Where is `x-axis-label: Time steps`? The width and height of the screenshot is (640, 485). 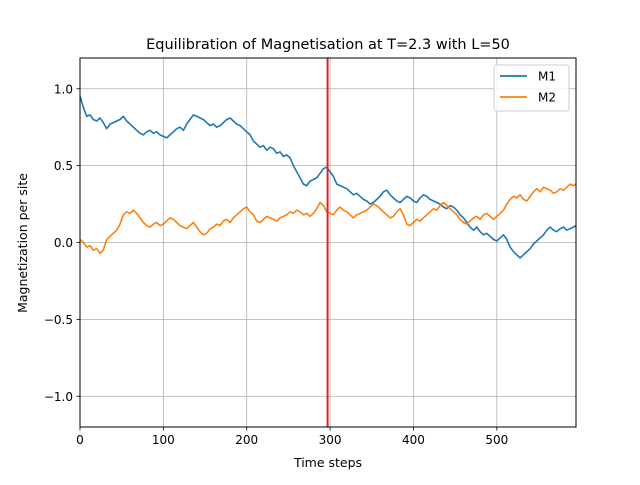 x-axis-label: Time steps is located at coordinates (327, 462).